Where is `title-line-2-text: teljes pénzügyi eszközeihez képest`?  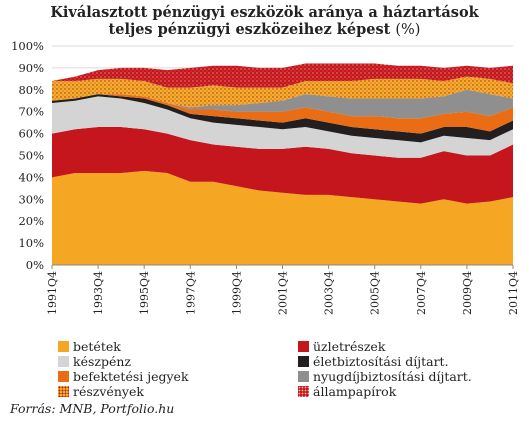 title-line-2-text: teljes pénzügyi eszközeihez képest is located at coordinates (249, 29).